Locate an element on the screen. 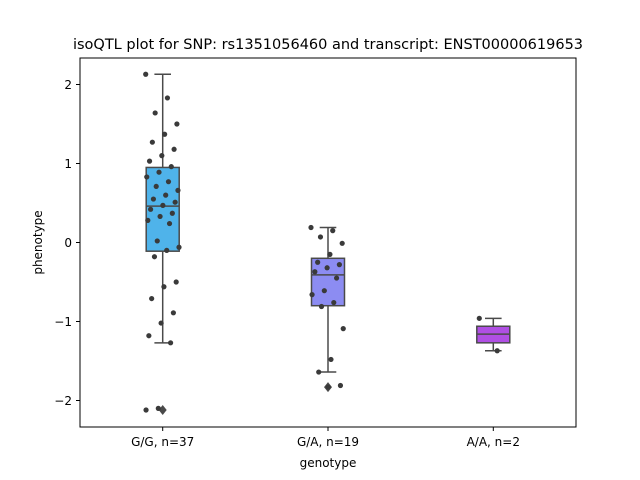 This screenshot has width=640, height=480. y-axis-label: phenotype is located at coordinates (38, 242).